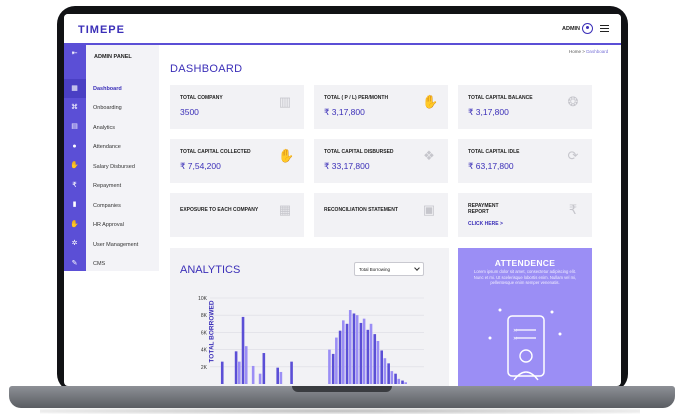 The width and height of the screenshot is (683, 418). I want to click on person-icon: ●, so click(74, 146).